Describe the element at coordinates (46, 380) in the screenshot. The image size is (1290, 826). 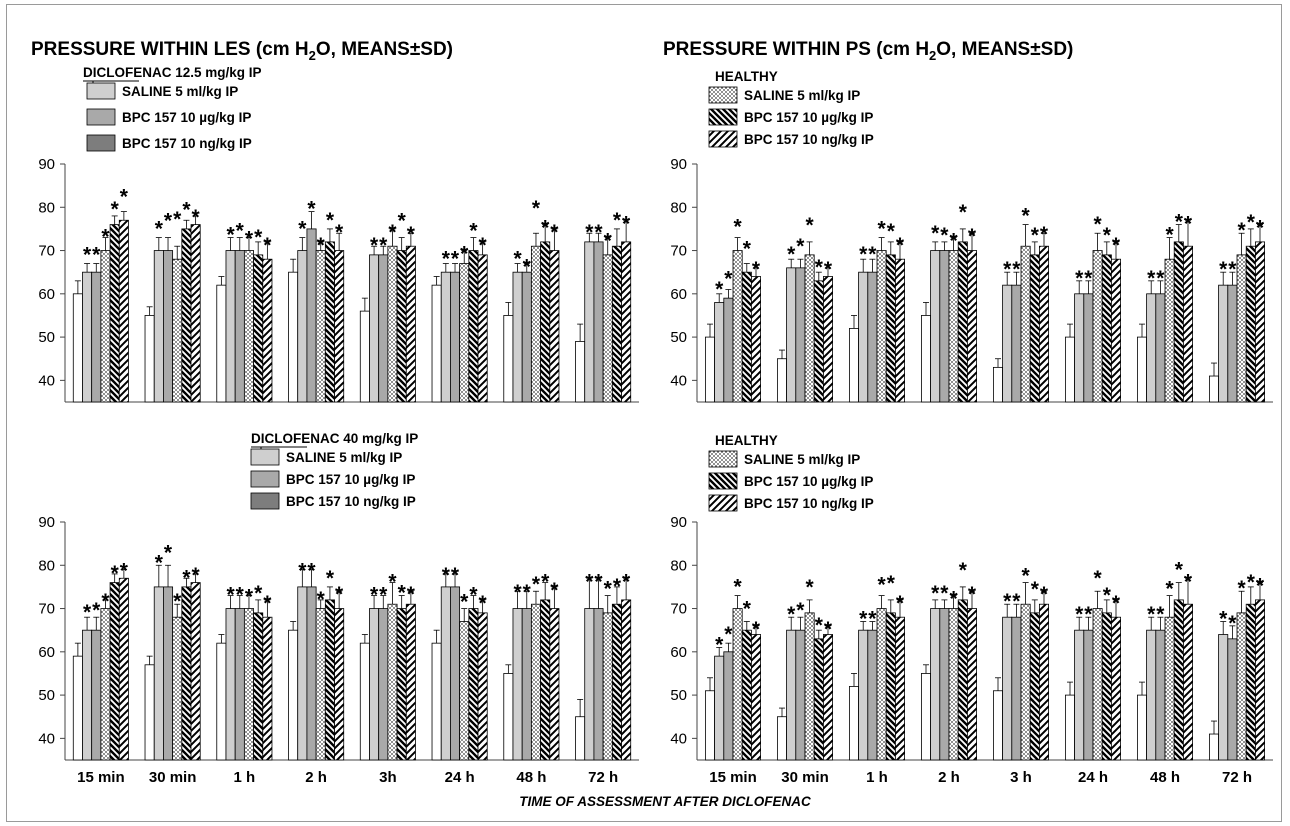
I see `y-tick-label: 40` at that location.